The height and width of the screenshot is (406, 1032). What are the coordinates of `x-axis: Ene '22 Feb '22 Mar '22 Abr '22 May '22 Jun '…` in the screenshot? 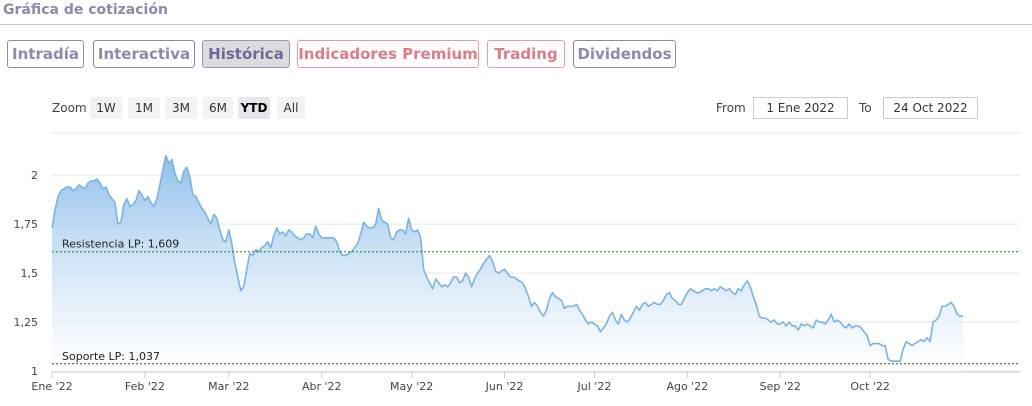 It's located at (525, 382).